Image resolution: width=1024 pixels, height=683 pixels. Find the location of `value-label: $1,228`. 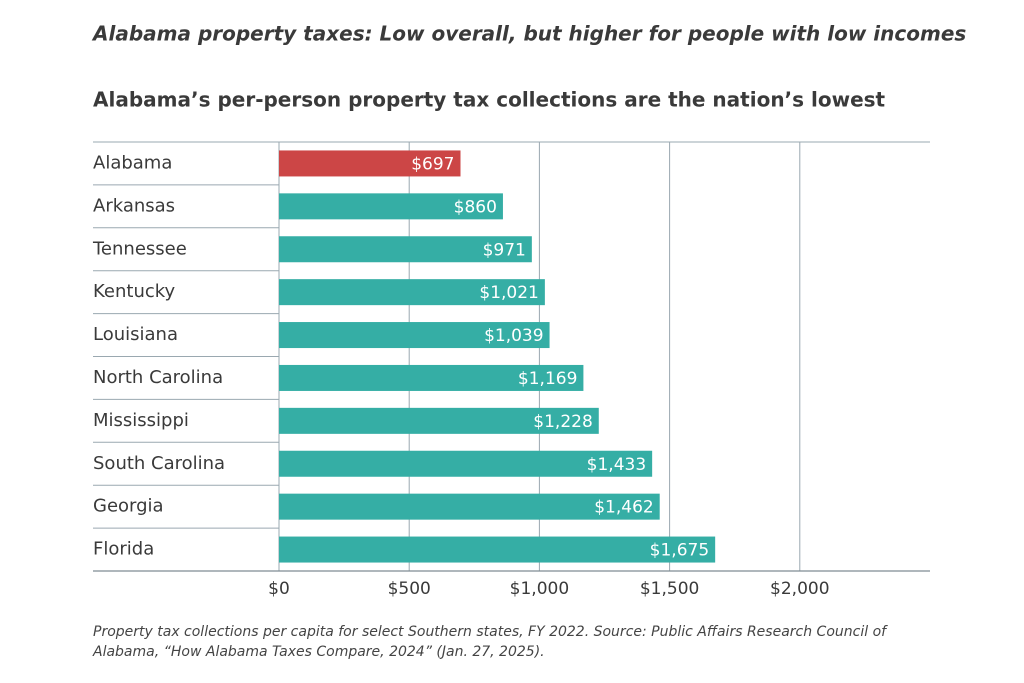

value-label: $1,228 is located at coordinates (562, 422).